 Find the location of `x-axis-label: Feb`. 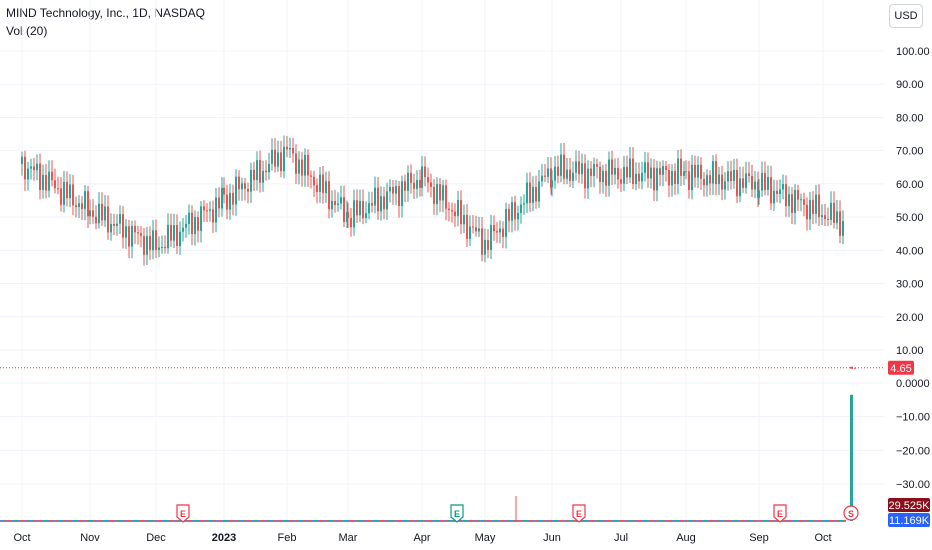

x-axis-label: Feb is located at coordinates (287, 538).